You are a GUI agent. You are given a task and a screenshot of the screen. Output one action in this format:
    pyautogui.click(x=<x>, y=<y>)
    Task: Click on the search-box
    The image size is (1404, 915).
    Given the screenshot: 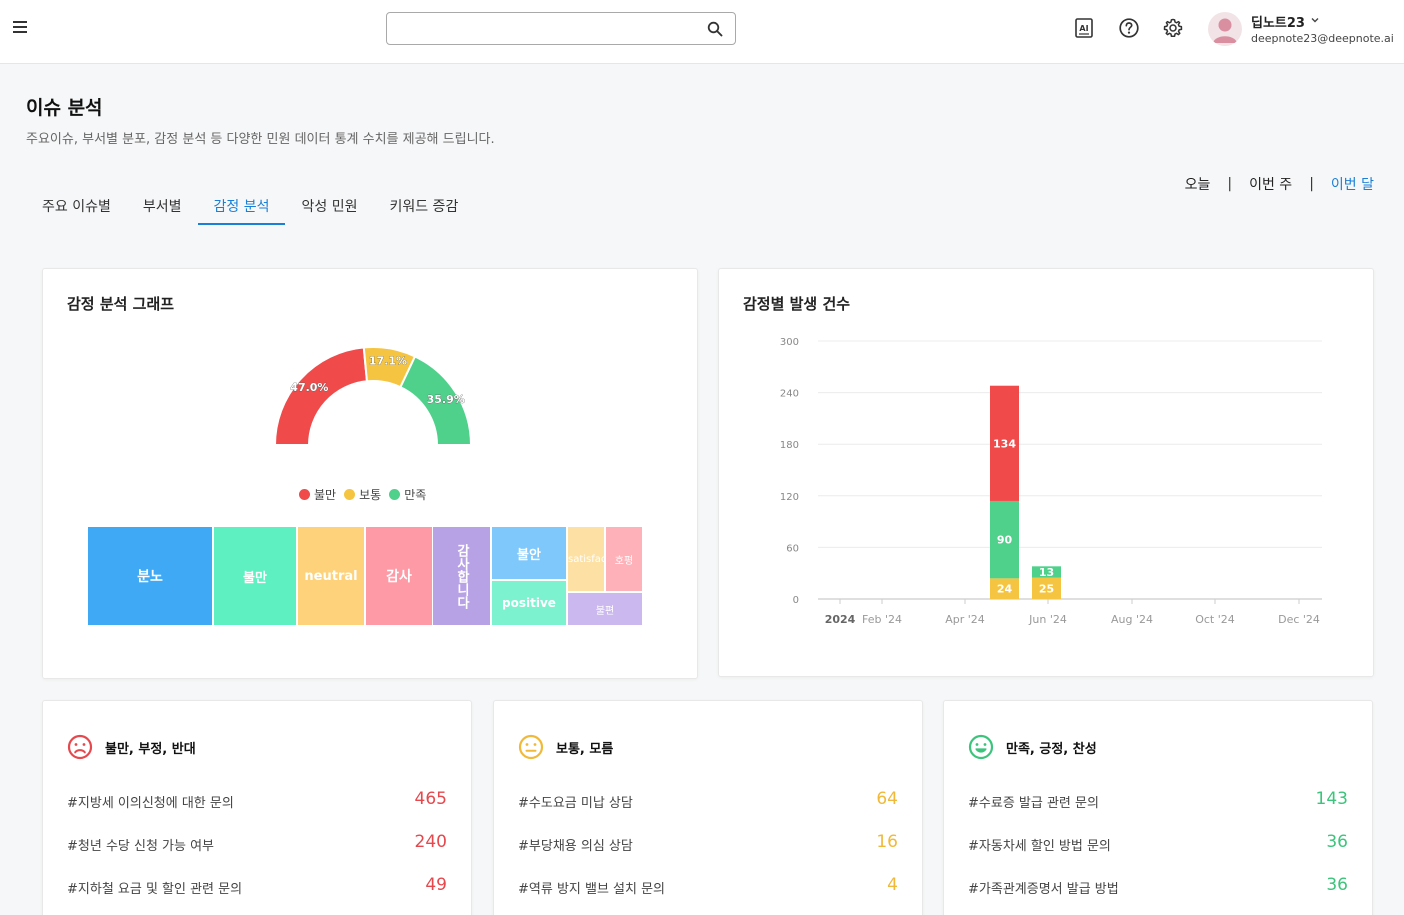 What is the action you would take?
    pyautogui.click(x=561, y=28)
    